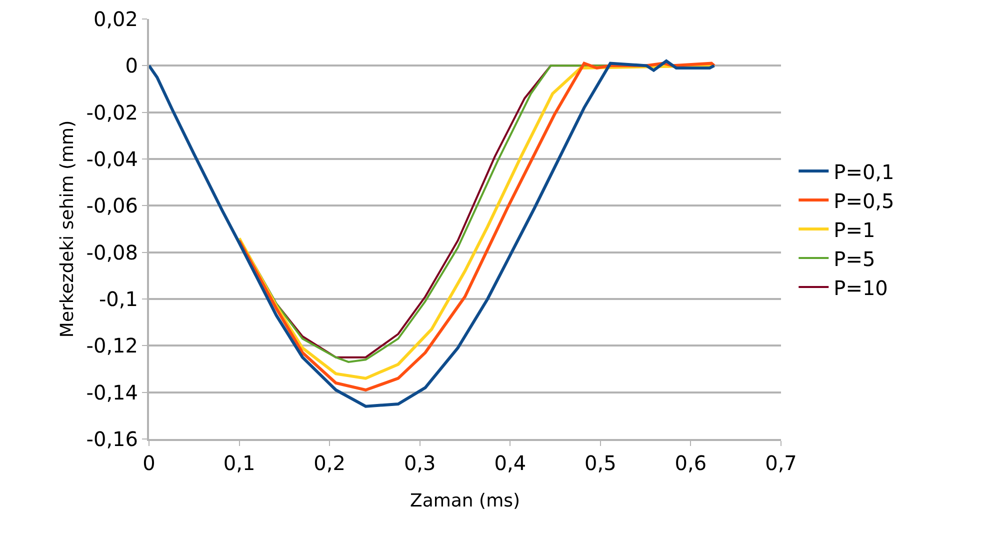 The width and height of the screenshot is (981, 535). What do you see at coordinates (112, 112) in the screenshot?
I see `y-tick-label: -0,02` at bounding box center [112, 112].